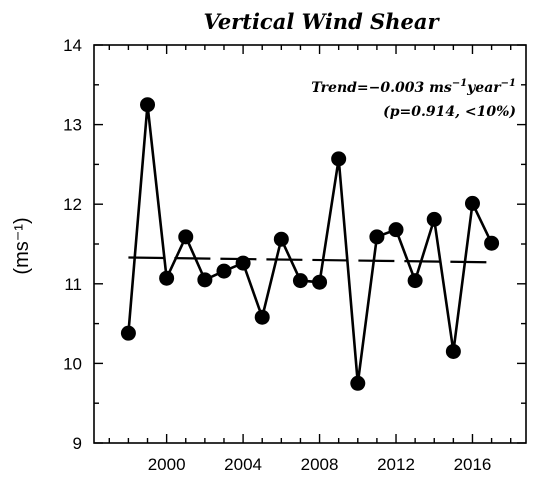 This screenshot has height=490, width=550. Describe the element at coordinates (320, 464) in the screenshot. I see `x-tick-label: 2008` at that location.